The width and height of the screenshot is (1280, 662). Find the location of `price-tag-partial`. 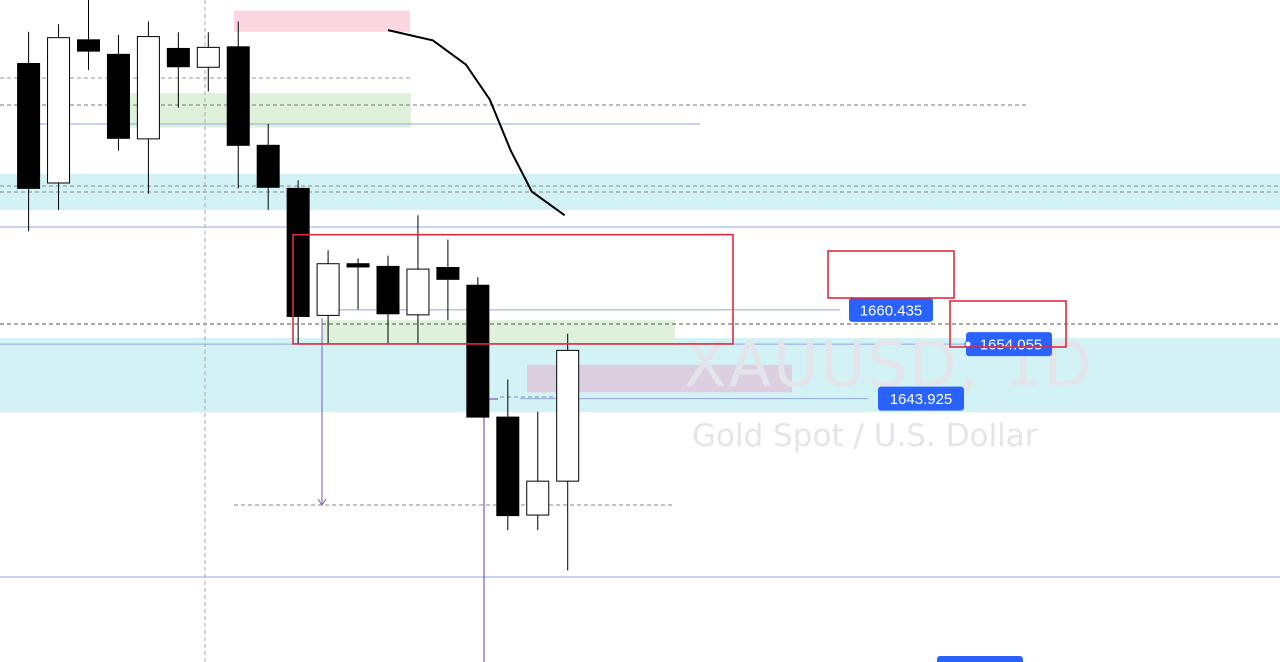

price-tag-partial is located at coordinates (980, 659).